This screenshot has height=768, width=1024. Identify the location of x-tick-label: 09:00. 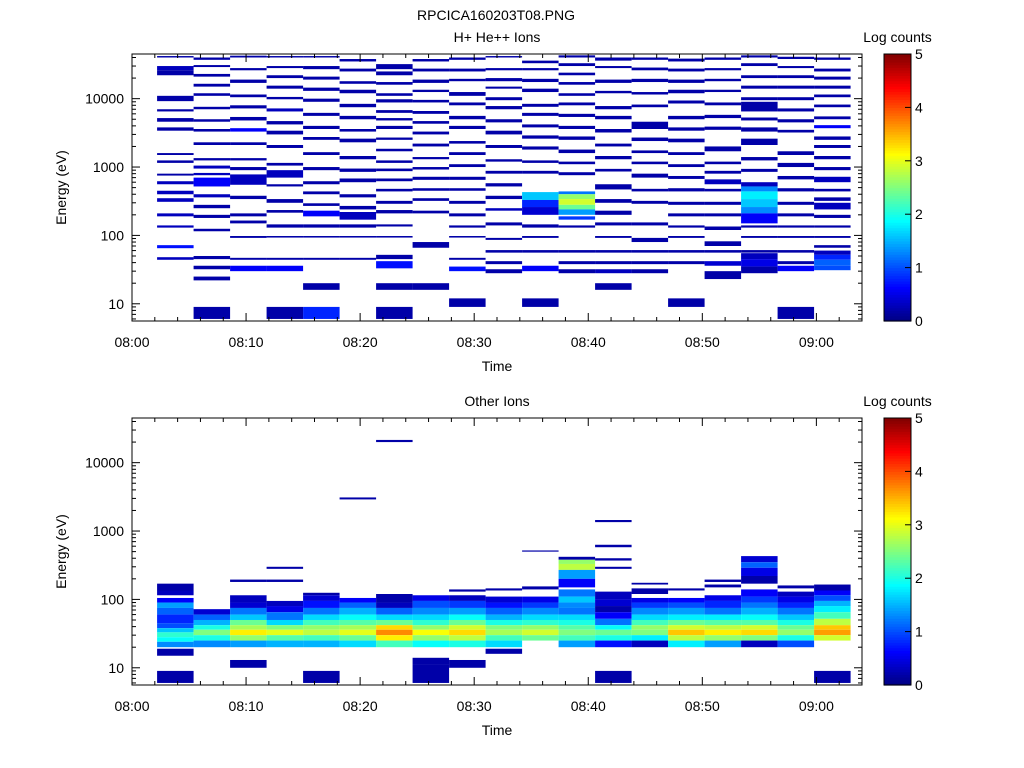
(816, 706).